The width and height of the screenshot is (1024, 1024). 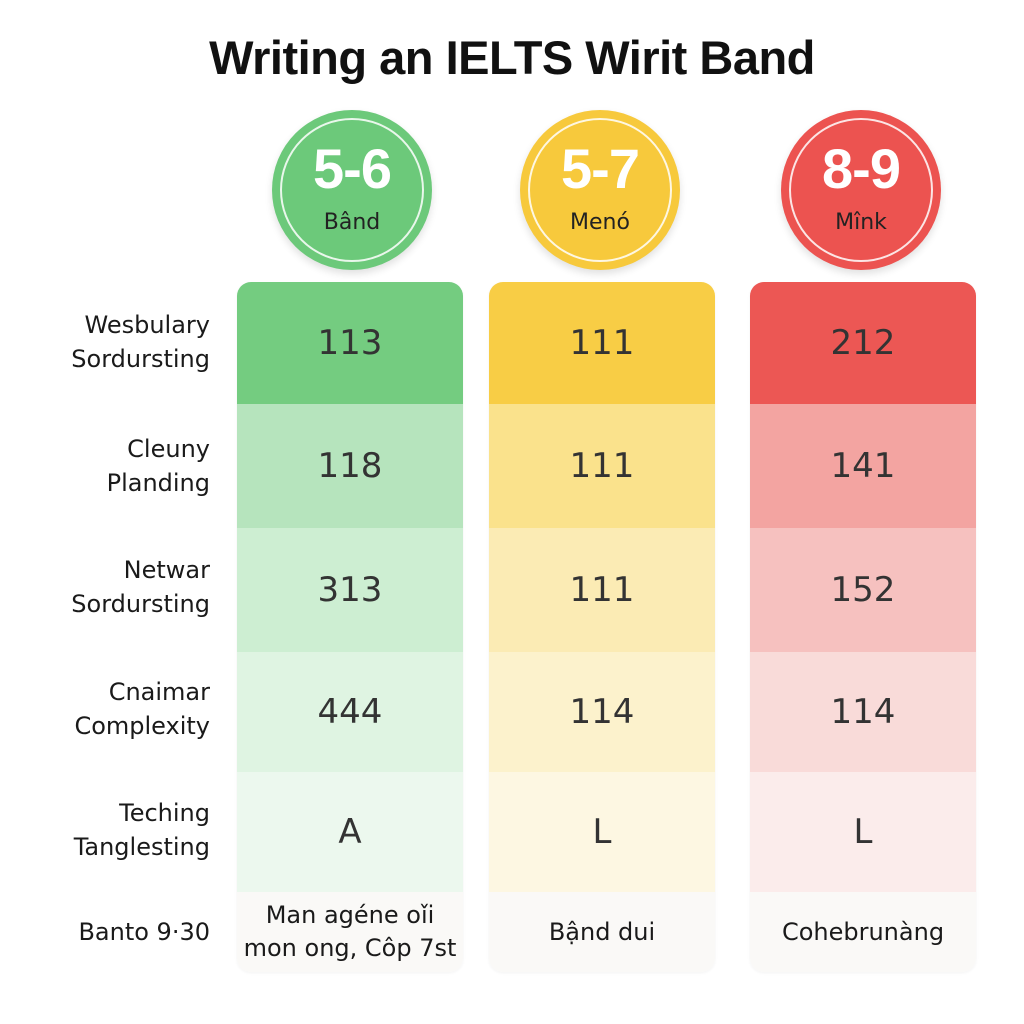 What do you see at coordinates (115, 342) in the screenshot?
I see `row-label: Wesbulary Sordursting` at bounding box center [115, 342].